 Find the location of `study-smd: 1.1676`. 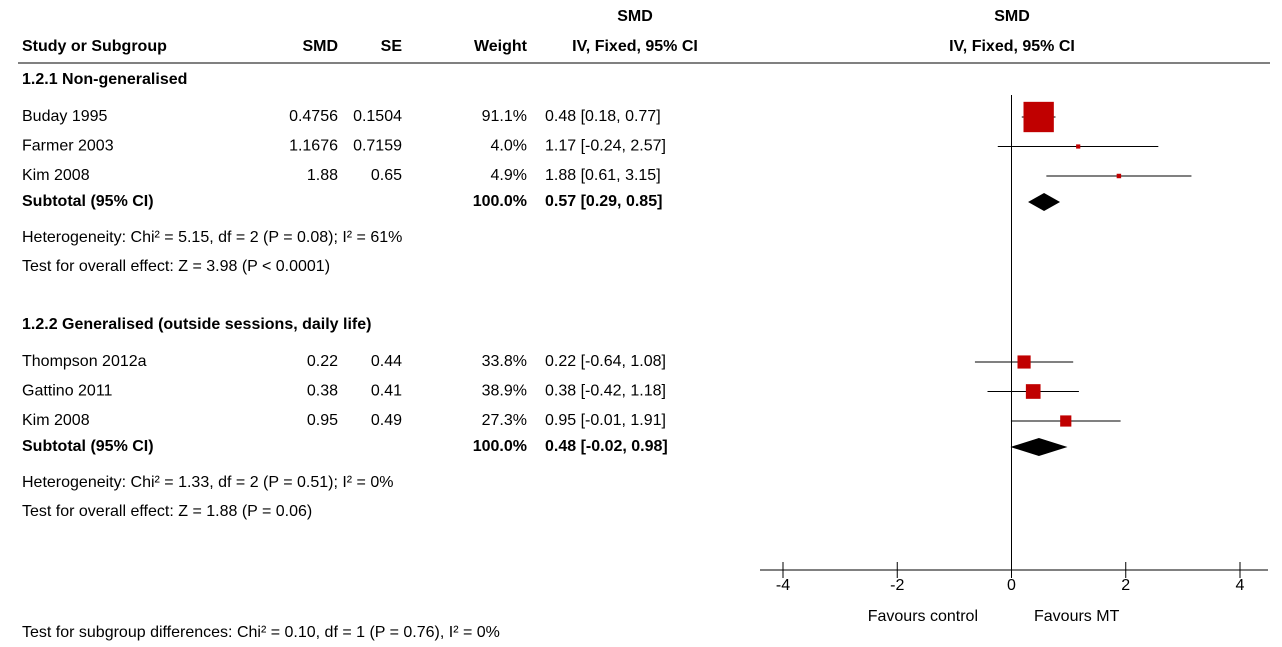

study-smd: 1.1676 is located at coordinates (313, 146).